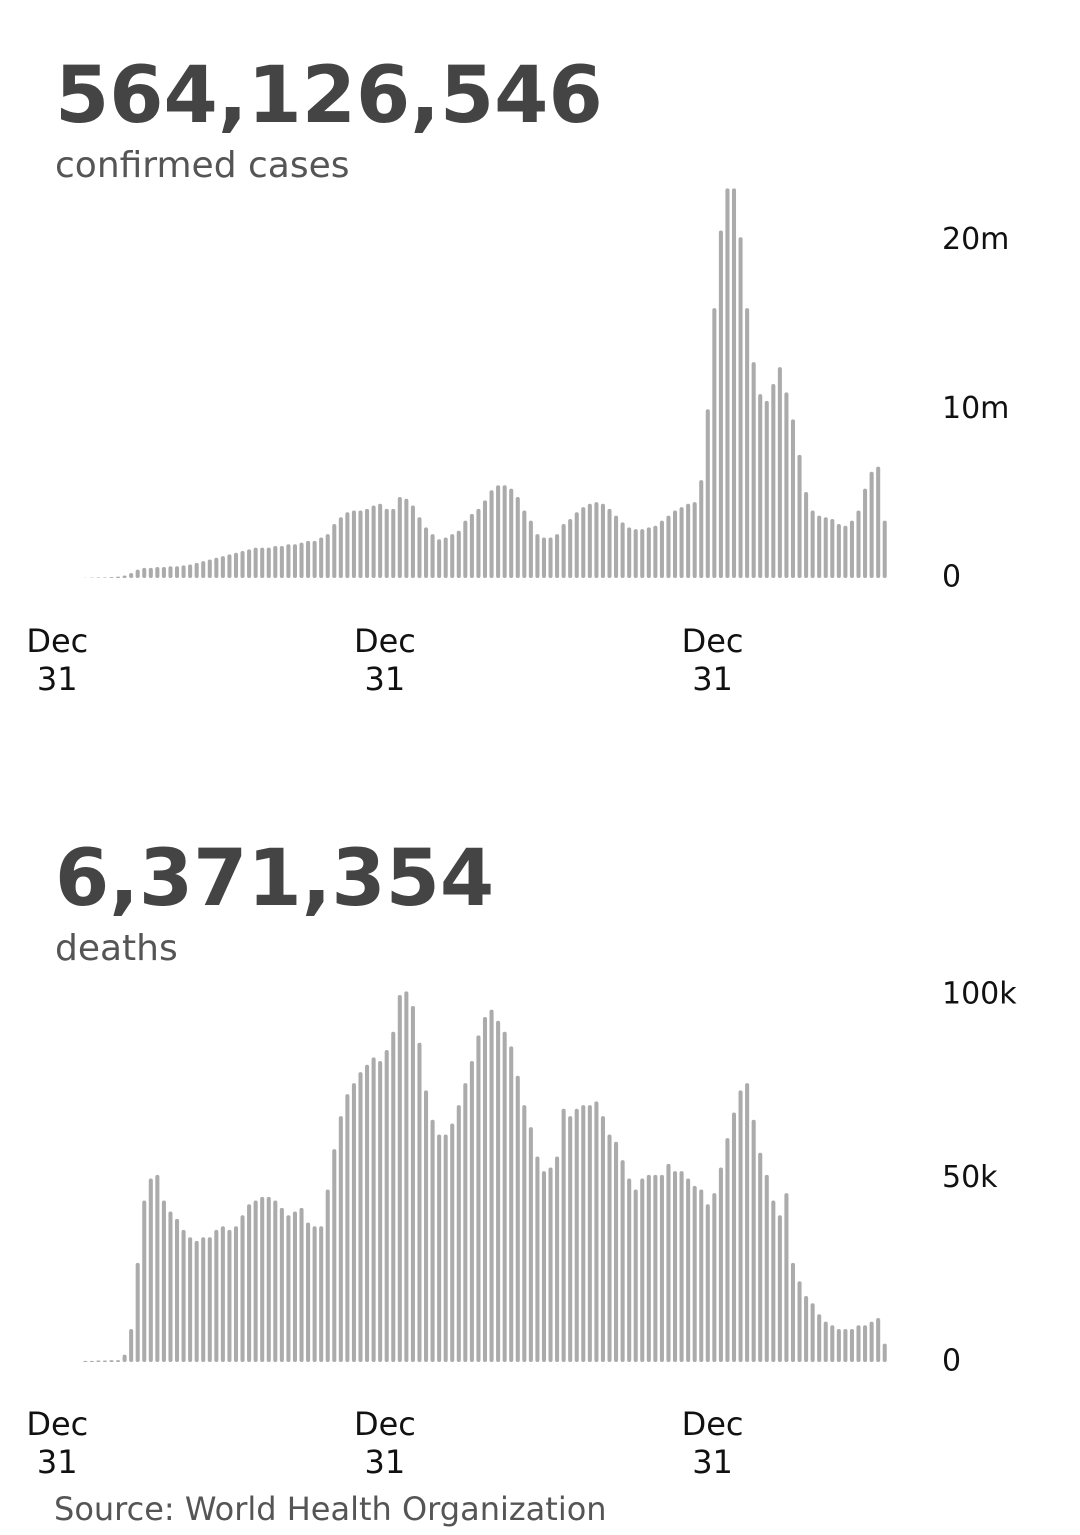  What do you see at coordinates (979, 994) in the screenshot?
I see `y-tick-label: 100k` at bounding box center [979, 994].